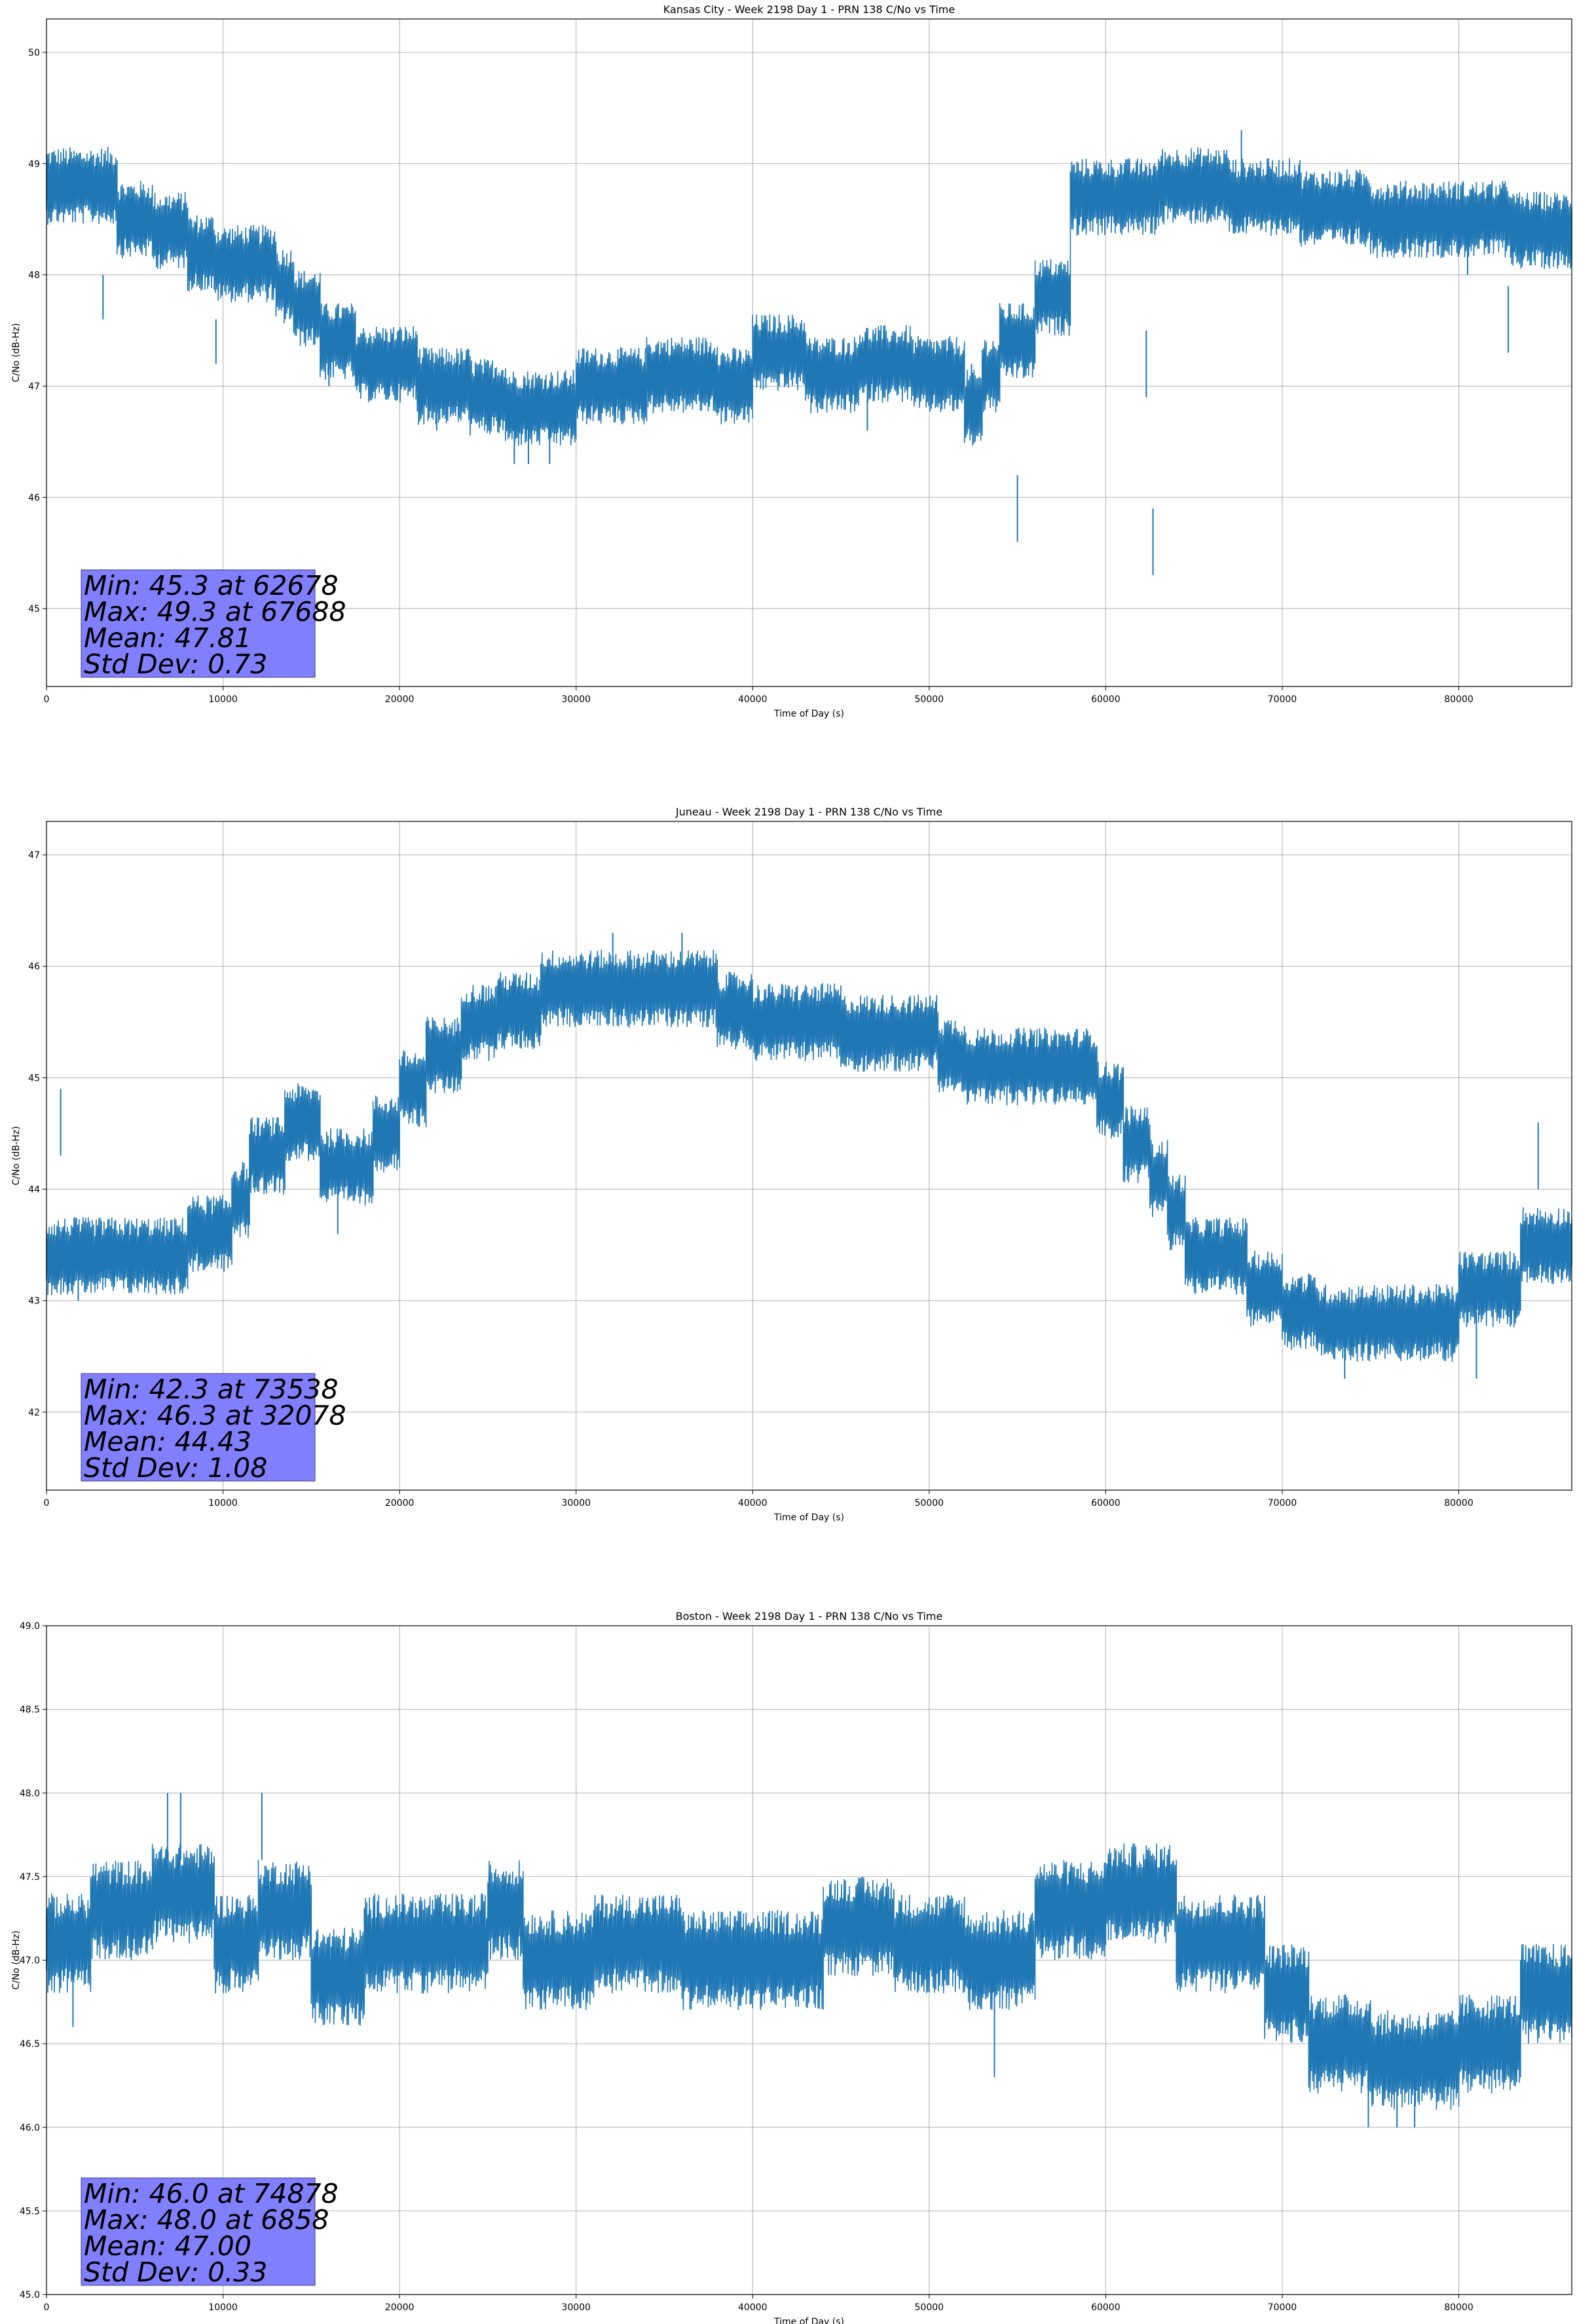 This screenshot has width=1577, height=2324. I want to click on chart1-xtick-label: 40000, so click(753, 699).